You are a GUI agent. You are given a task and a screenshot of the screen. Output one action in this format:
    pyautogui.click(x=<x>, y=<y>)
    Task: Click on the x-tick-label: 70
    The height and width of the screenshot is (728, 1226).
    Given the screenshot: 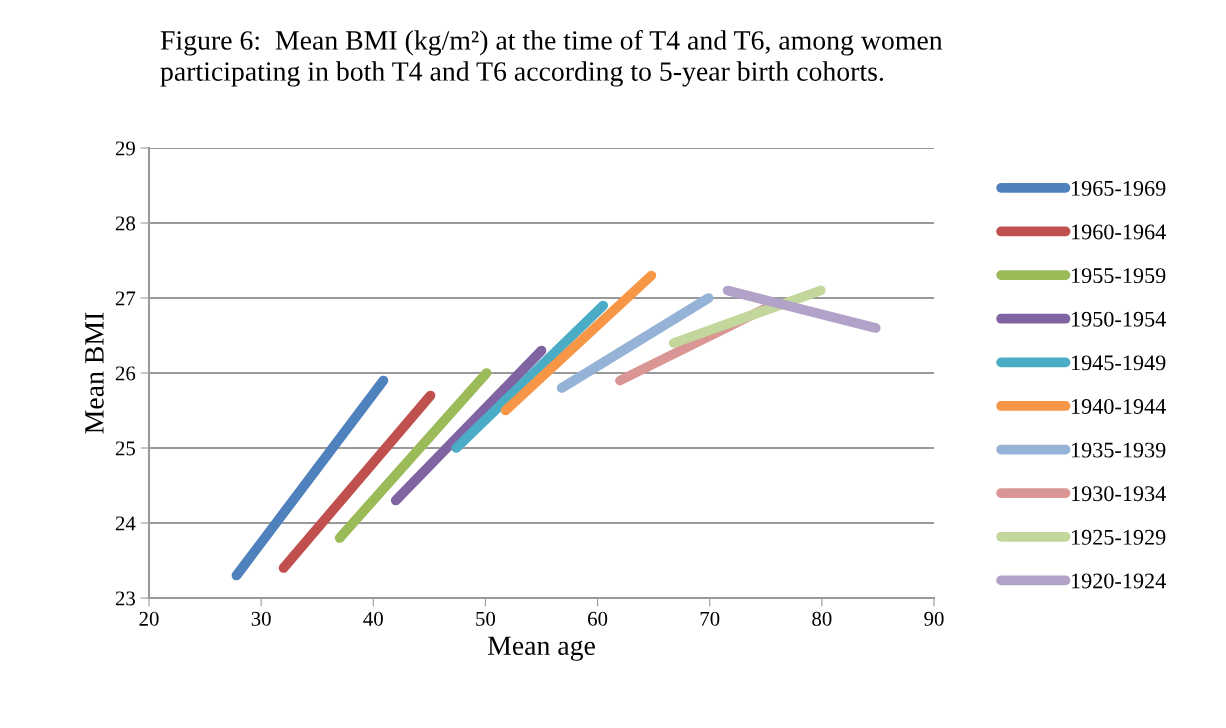 What is the action you would take?
    pyautogui.click(x=710, y=618)
    